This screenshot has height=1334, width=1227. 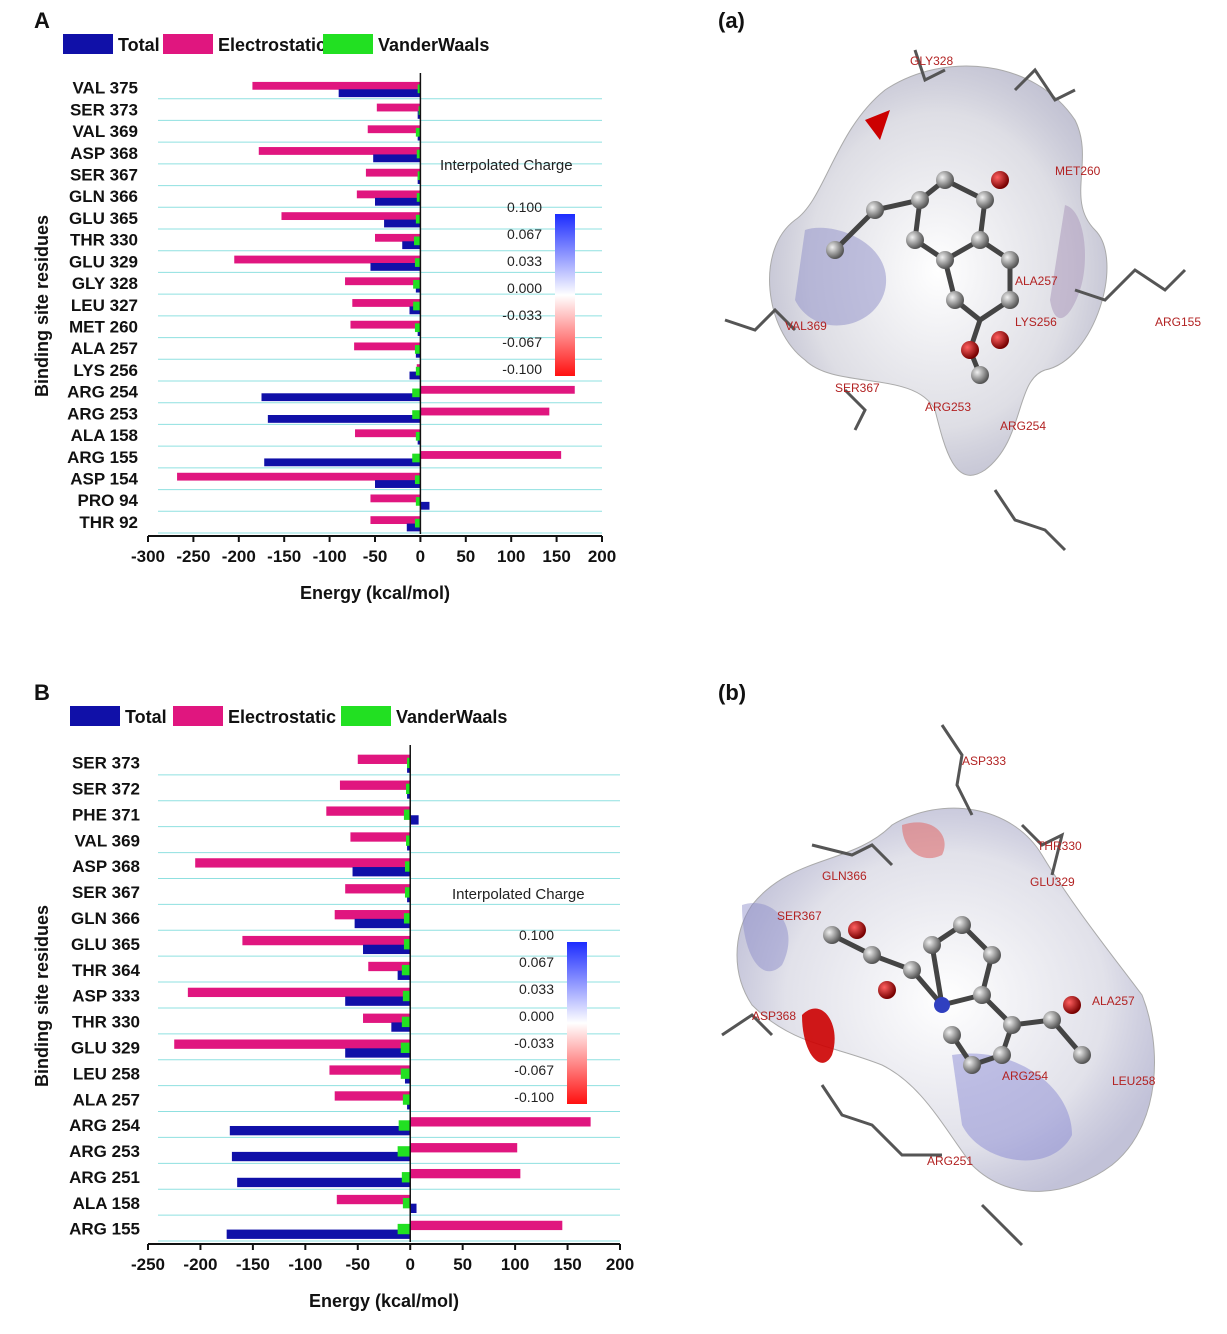 I want to click on mol-label-a: GLY328, so click(x=931, y=61).